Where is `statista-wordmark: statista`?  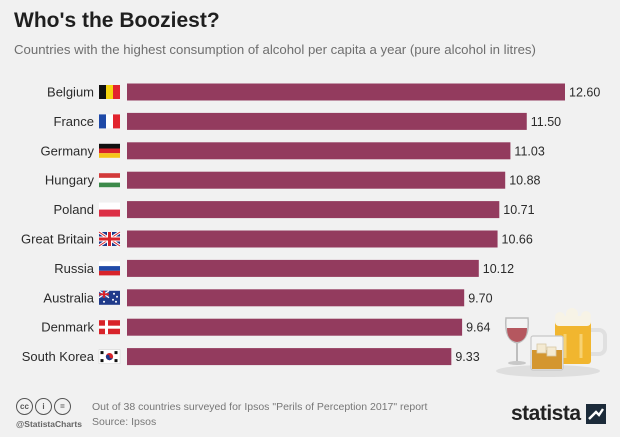 statista-wordmark: statista is located at coordinates (546, 413).